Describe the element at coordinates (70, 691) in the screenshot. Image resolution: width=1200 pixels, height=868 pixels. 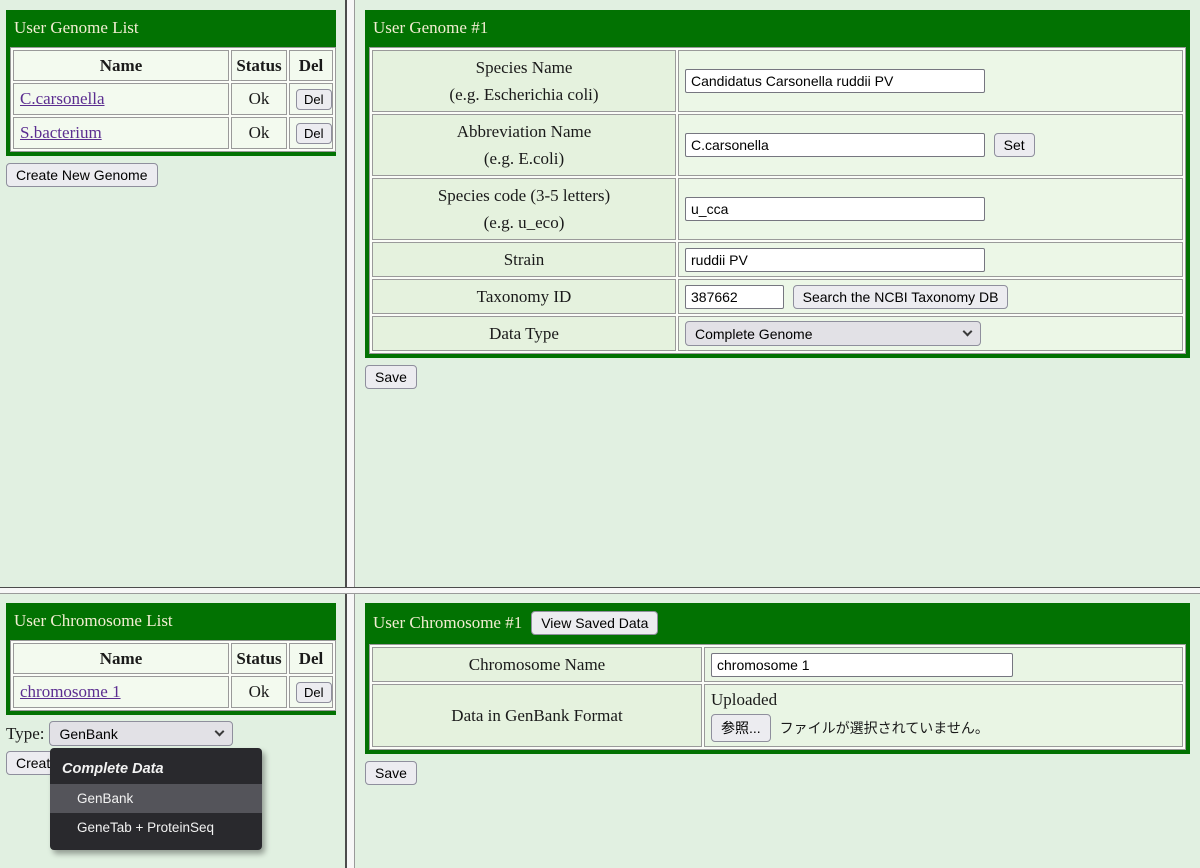
I see `chromosome-link-1: chromosome 1` at that location.